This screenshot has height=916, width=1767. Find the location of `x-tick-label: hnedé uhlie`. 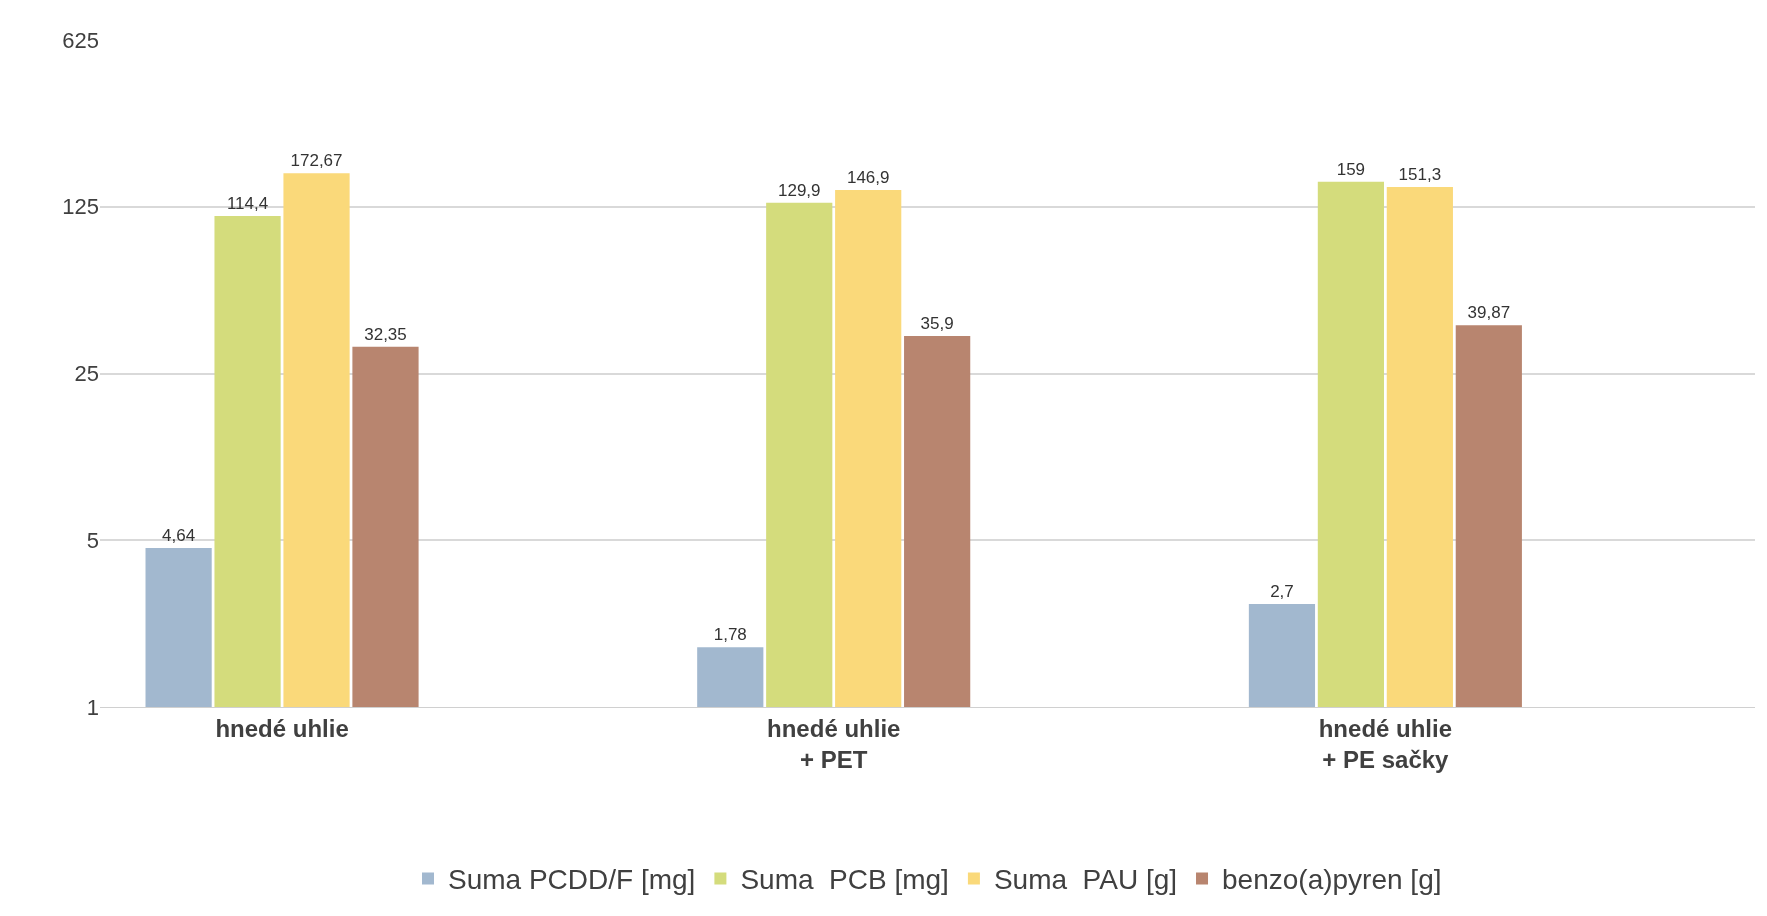

x-tick-label: hnedé uhlie is located at coordinates (282, 728).